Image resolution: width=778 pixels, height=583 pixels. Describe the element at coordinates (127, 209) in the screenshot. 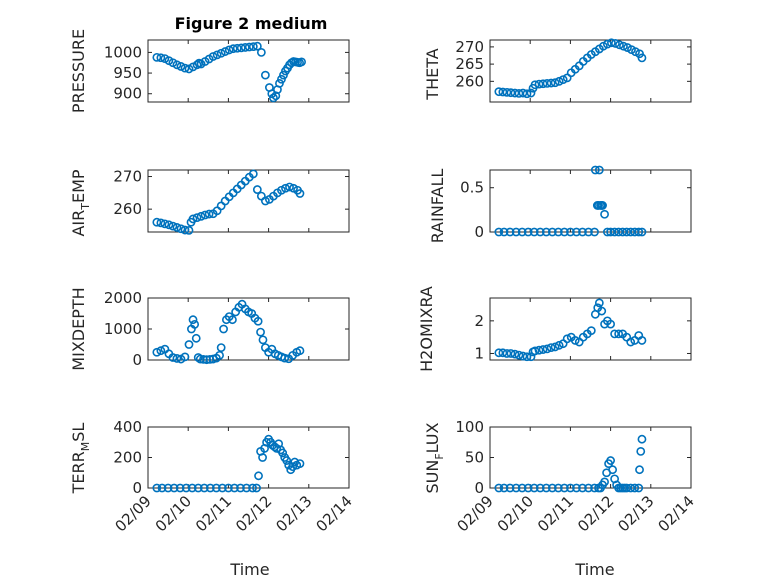

I see `y-tick-label: 260` at that location.